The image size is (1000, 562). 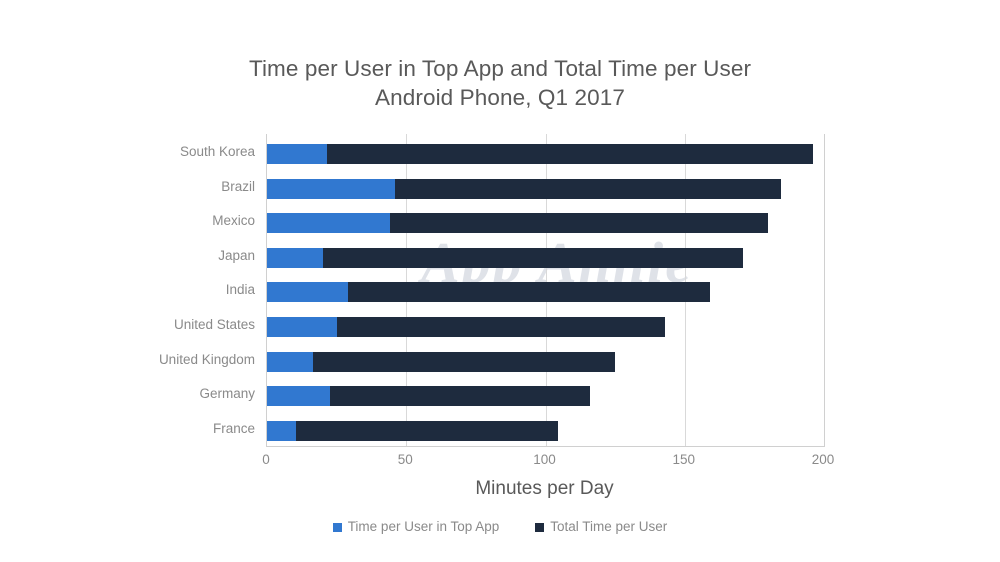 I want to click on y-axis-label-mexico: Mexico, so click(x=233, y=221).